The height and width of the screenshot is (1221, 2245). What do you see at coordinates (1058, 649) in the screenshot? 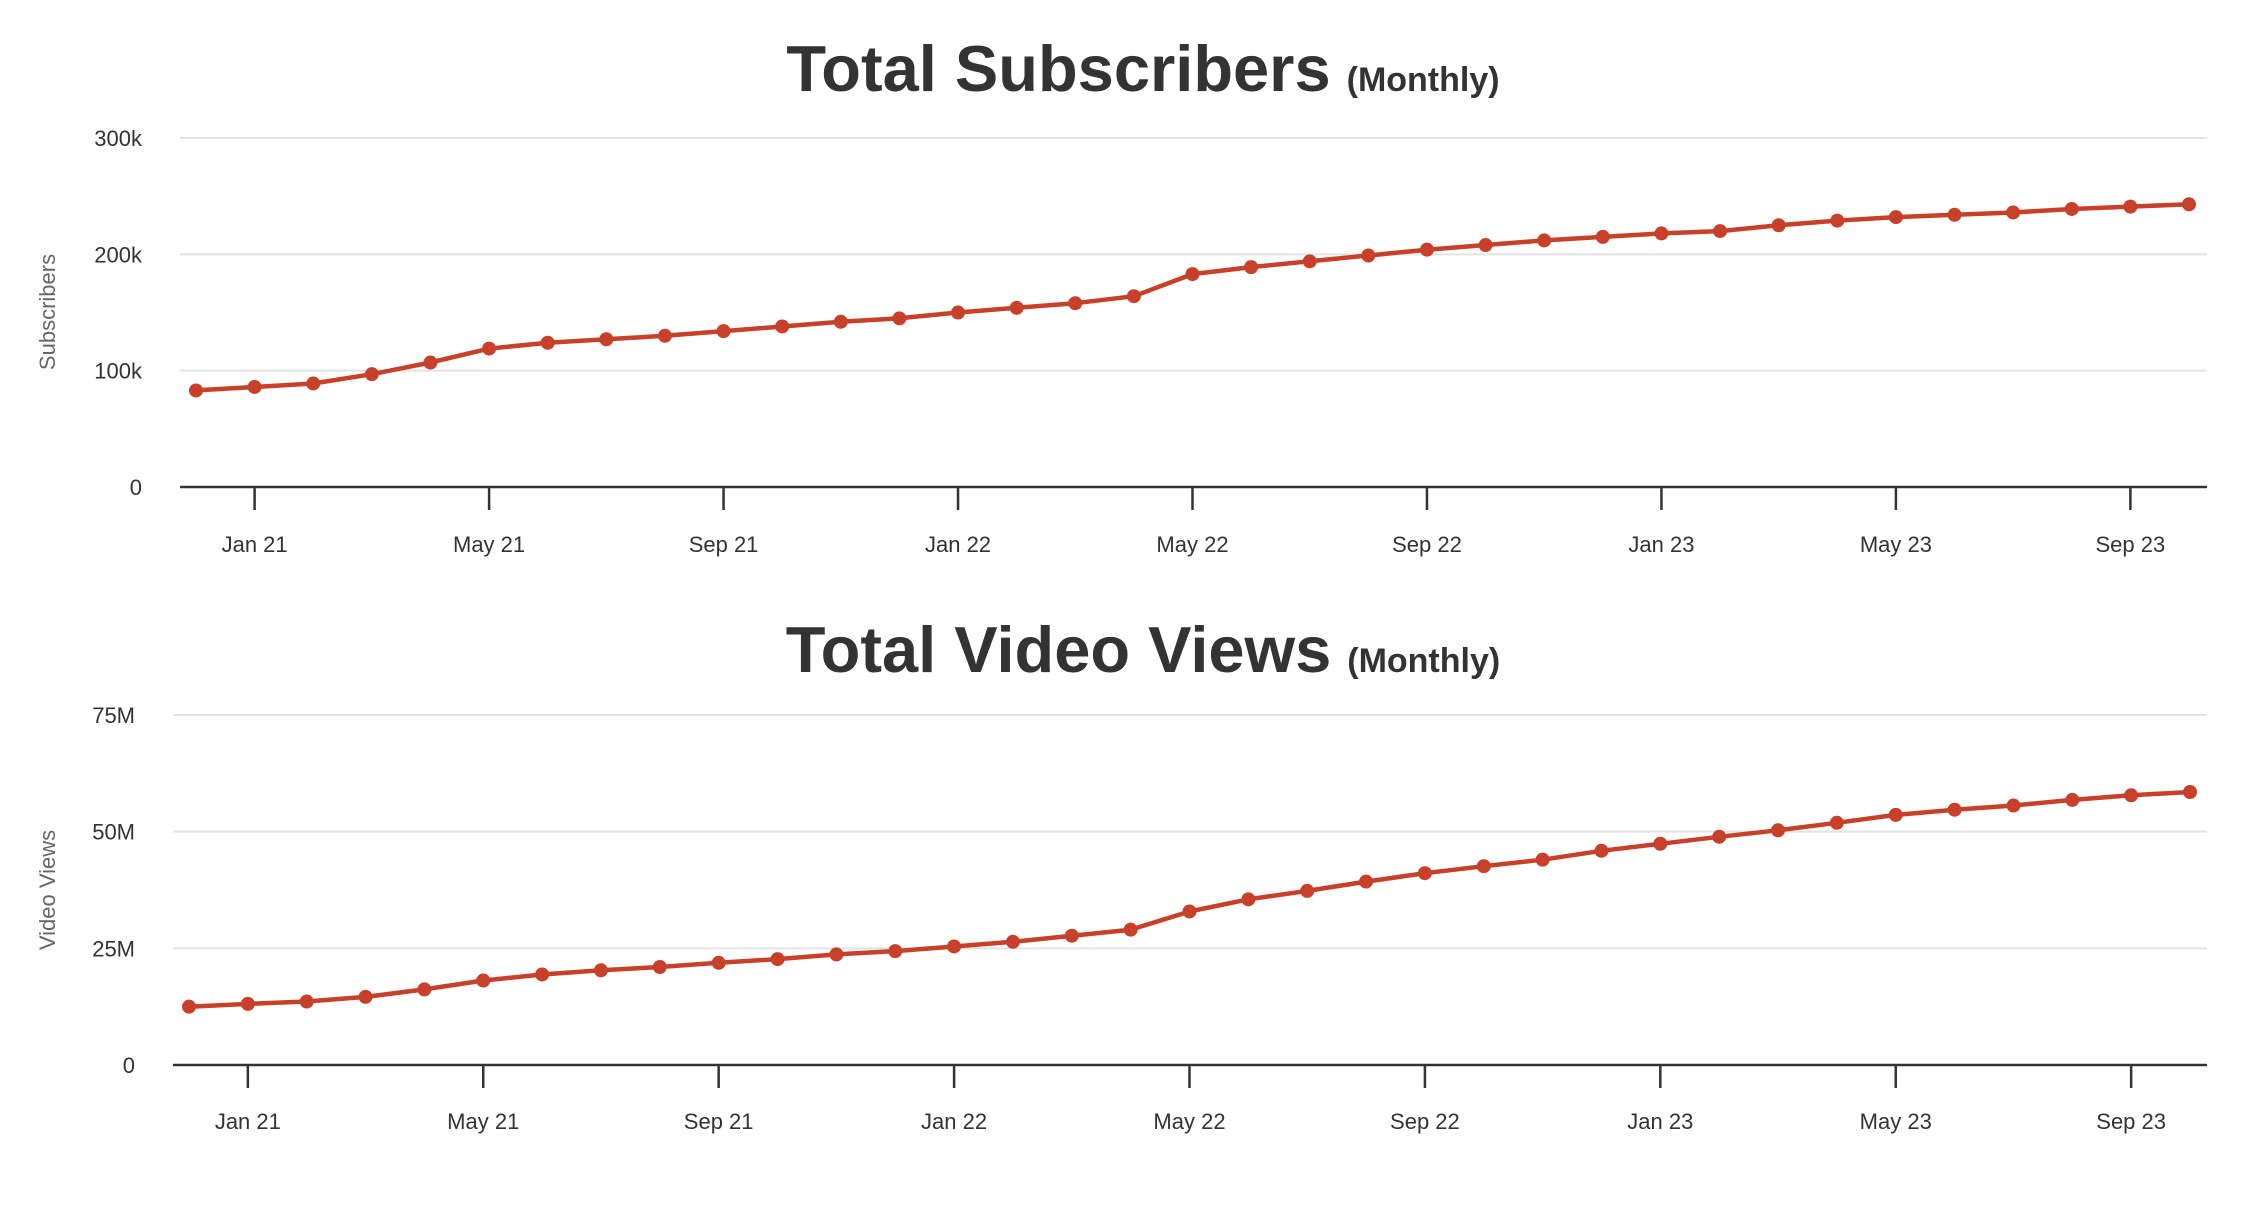
I see `video-views-chart-title: Total Video Views` at bounding box center [1058, 649].